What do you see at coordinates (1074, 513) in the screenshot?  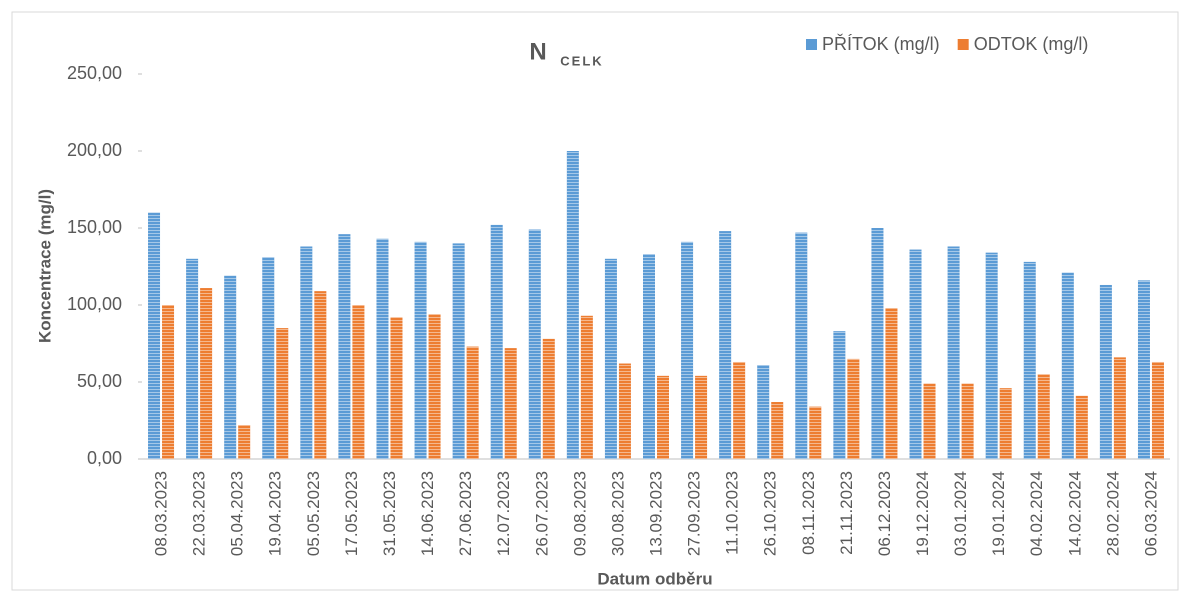 I see `x-tick-label: 14.02.2024` at bounding box center [1074, 513].